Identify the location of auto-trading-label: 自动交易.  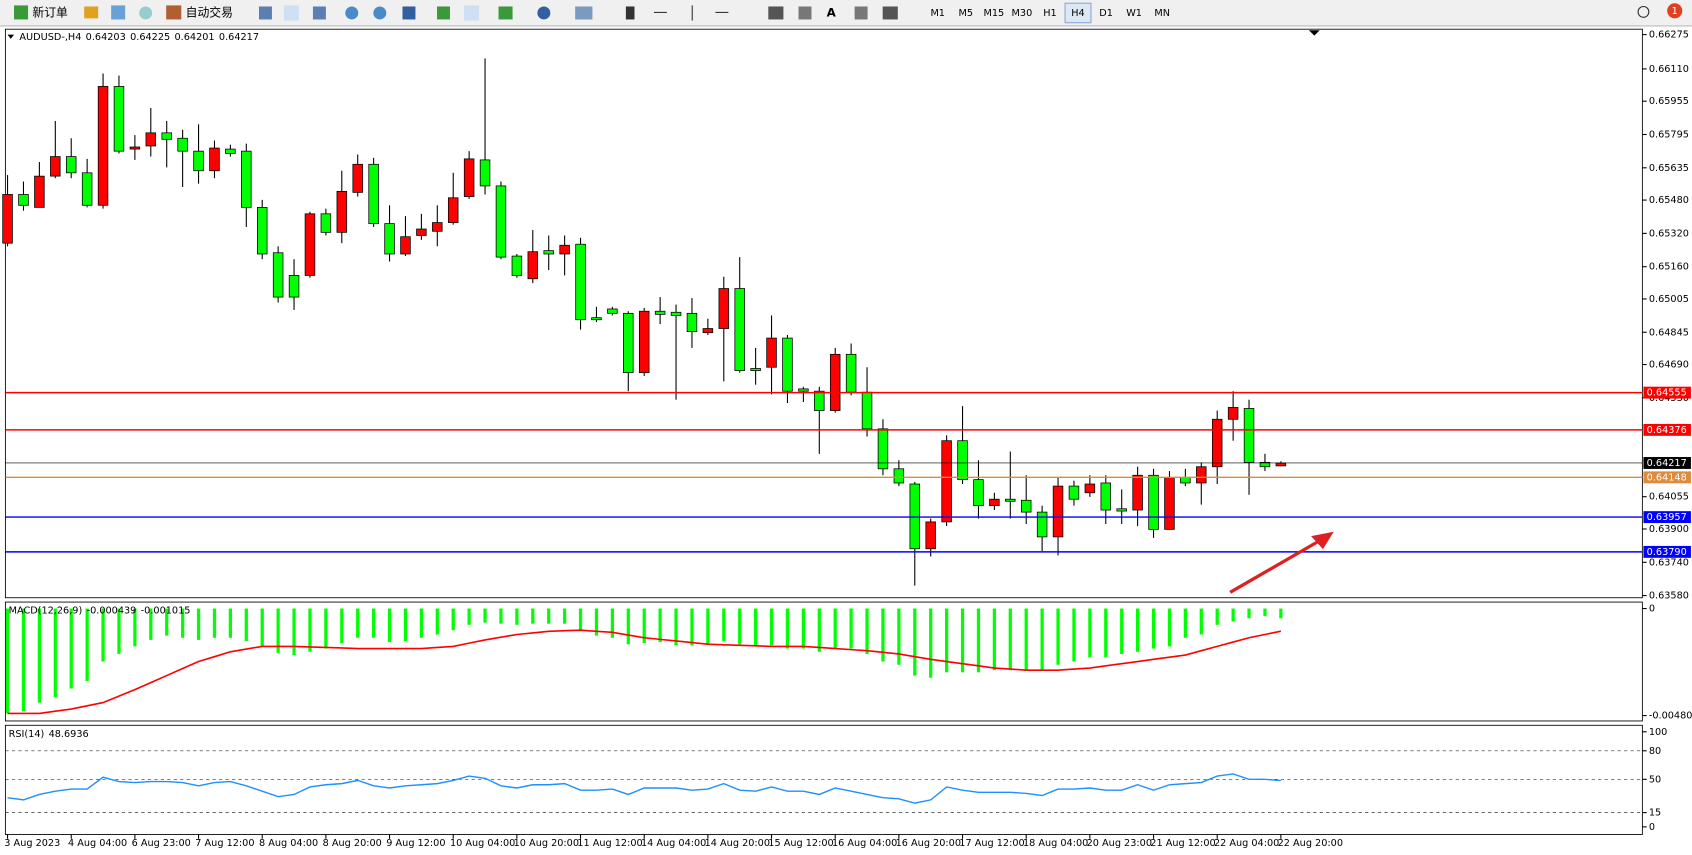
(209, 12).